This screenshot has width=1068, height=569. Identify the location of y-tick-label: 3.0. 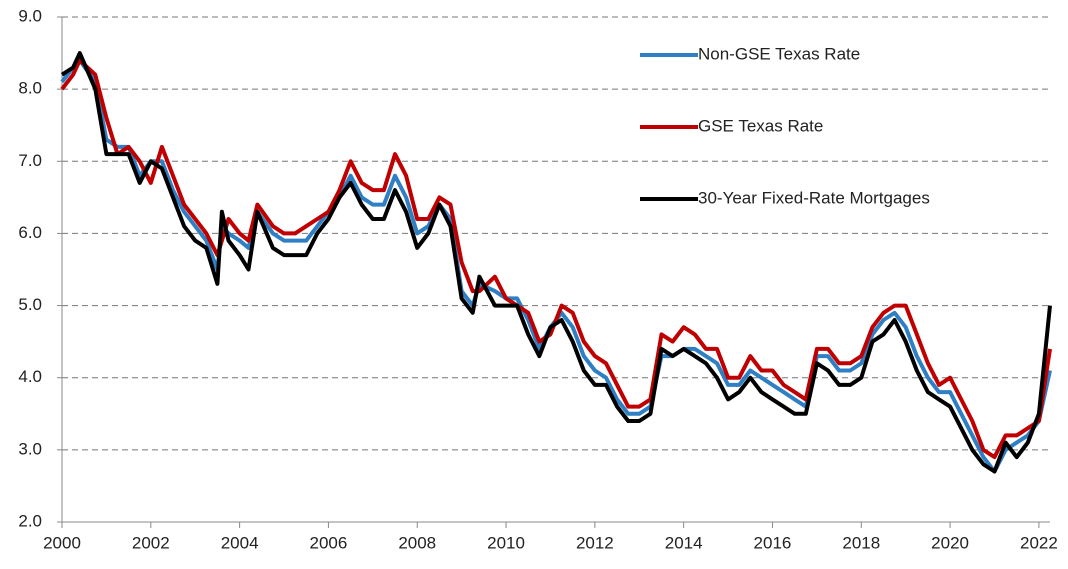
(30, 448).